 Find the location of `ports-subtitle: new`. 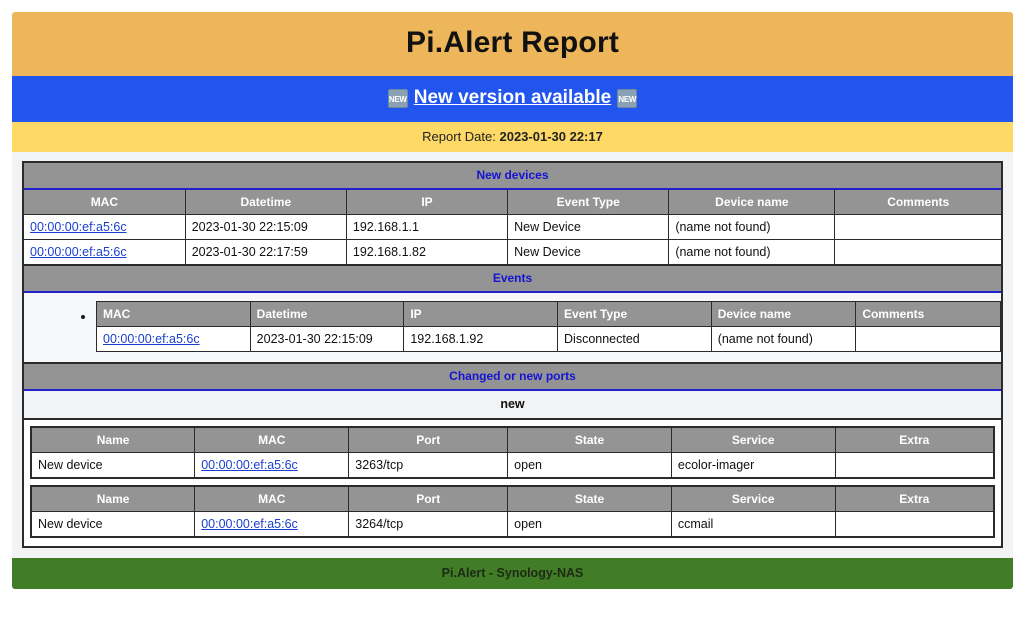

ports-subtitle: new is located at coordinates (512, 405).